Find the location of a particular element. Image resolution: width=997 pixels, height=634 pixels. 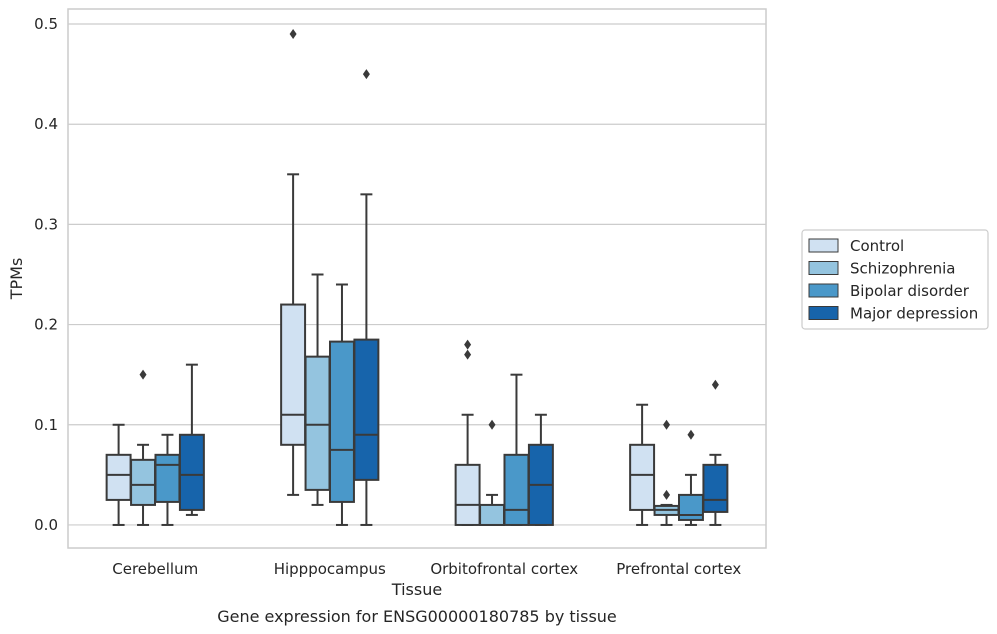

y-tick-label: 0.5 is located at coordinates (46, 24).